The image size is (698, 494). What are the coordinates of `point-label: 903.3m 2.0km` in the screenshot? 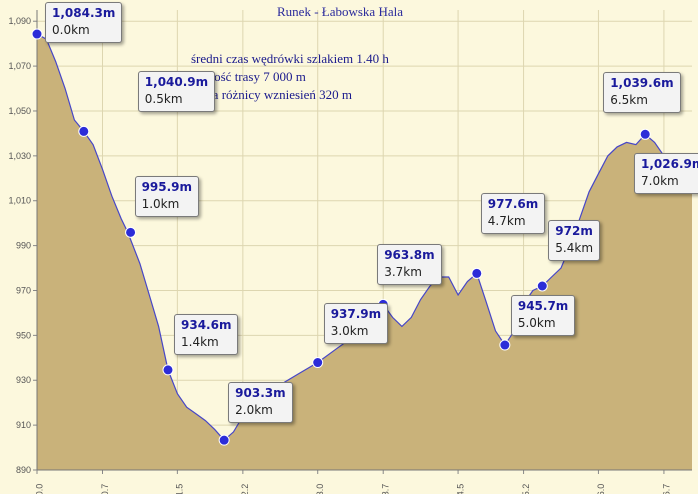 It's located at (260, 403).